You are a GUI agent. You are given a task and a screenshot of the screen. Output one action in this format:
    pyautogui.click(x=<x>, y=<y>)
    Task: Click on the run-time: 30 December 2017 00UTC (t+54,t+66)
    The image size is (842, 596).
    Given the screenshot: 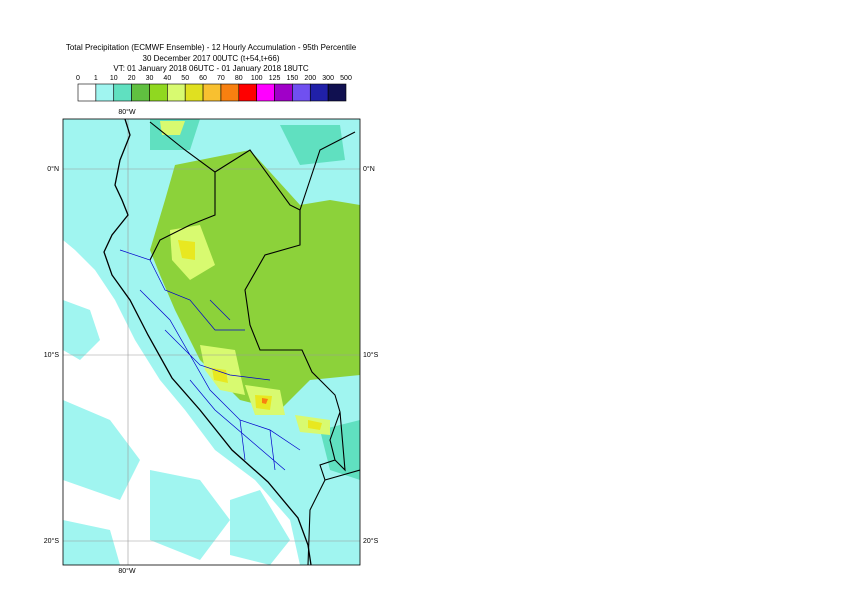 What is the action you would take?
    pyautogui.click(x=211, y=58)
    